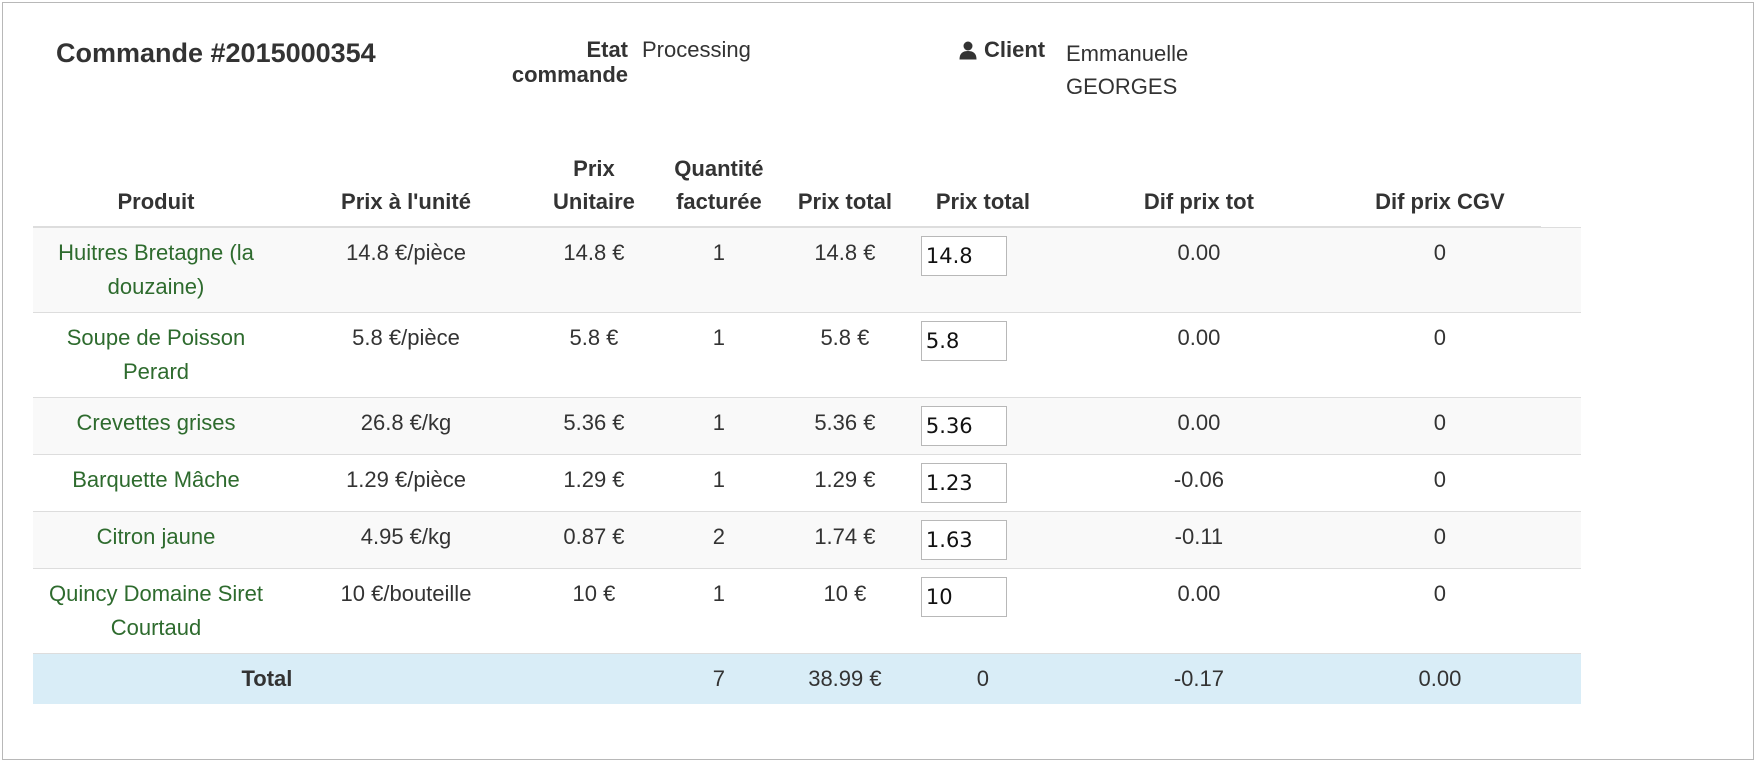  What do you see at coordinates (594, 186) in the screenshot?
I see `header-prix-unitaire: Prix Unitaire` at bounding box center [594, 186].